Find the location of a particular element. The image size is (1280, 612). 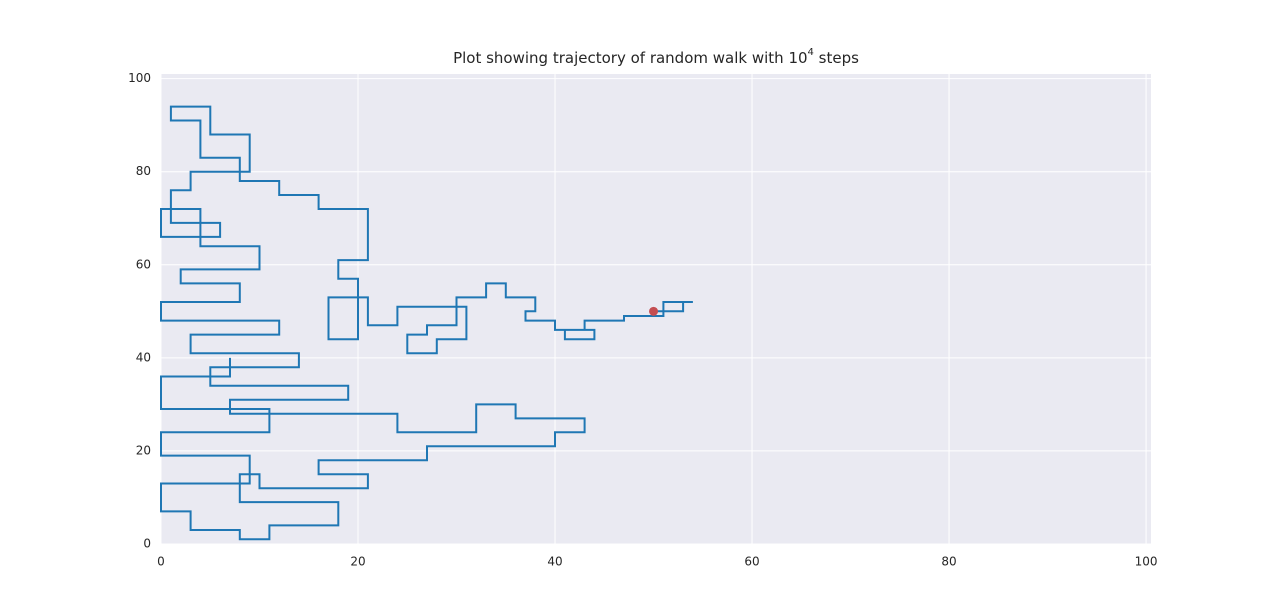

x-tick-label: 60 is located at coordinates (751, 562).